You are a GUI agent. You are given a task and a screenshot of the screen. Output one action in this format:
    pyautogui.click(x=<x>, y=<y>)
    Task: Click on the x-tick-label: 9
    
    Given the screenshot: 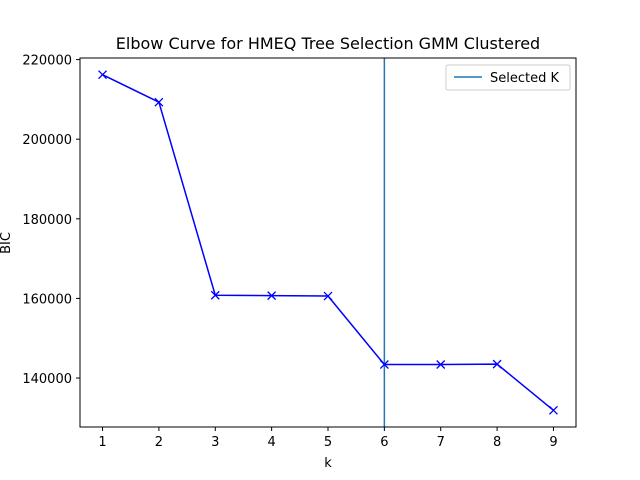 What is the action you would take?
    pyautogui.click(x=553, y=442)
    